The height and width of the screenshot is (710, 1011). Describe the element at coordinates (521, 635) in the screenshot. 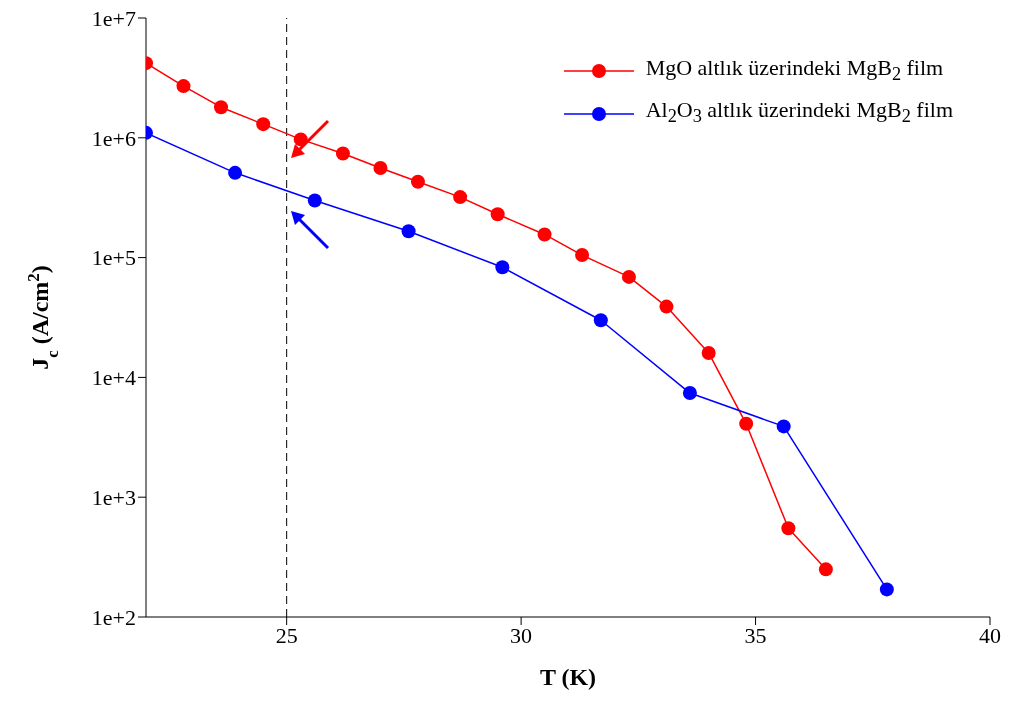

I see `x-tick-label: 30` at that location.